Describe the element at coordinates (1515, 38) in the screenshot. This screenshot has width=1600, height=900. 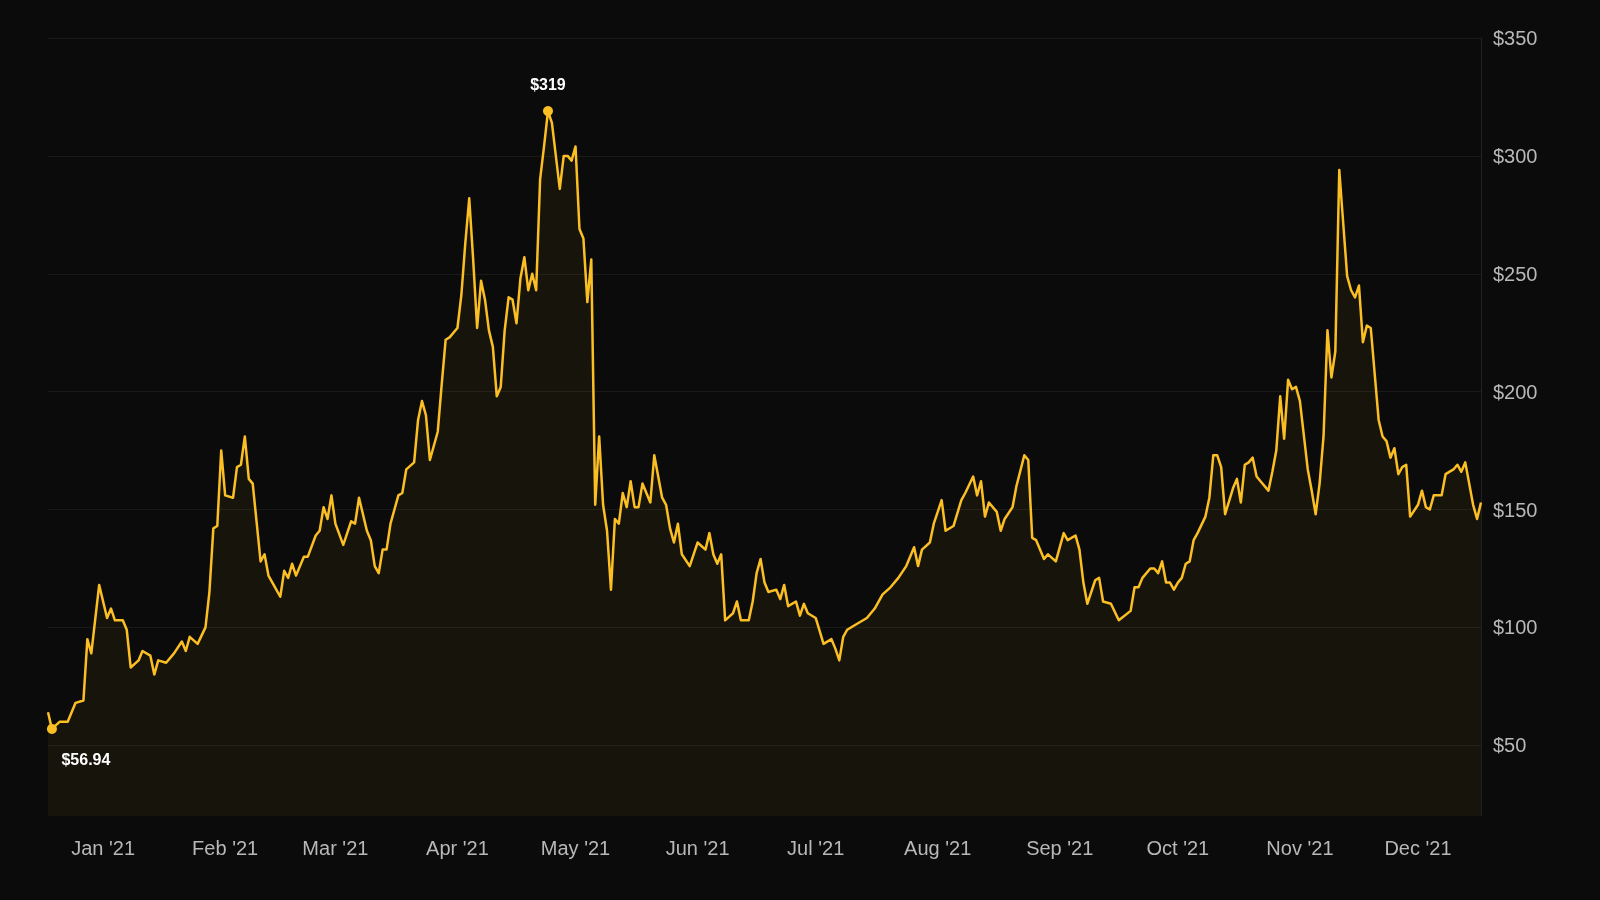
I see `y-tick-label: $350` at that location.